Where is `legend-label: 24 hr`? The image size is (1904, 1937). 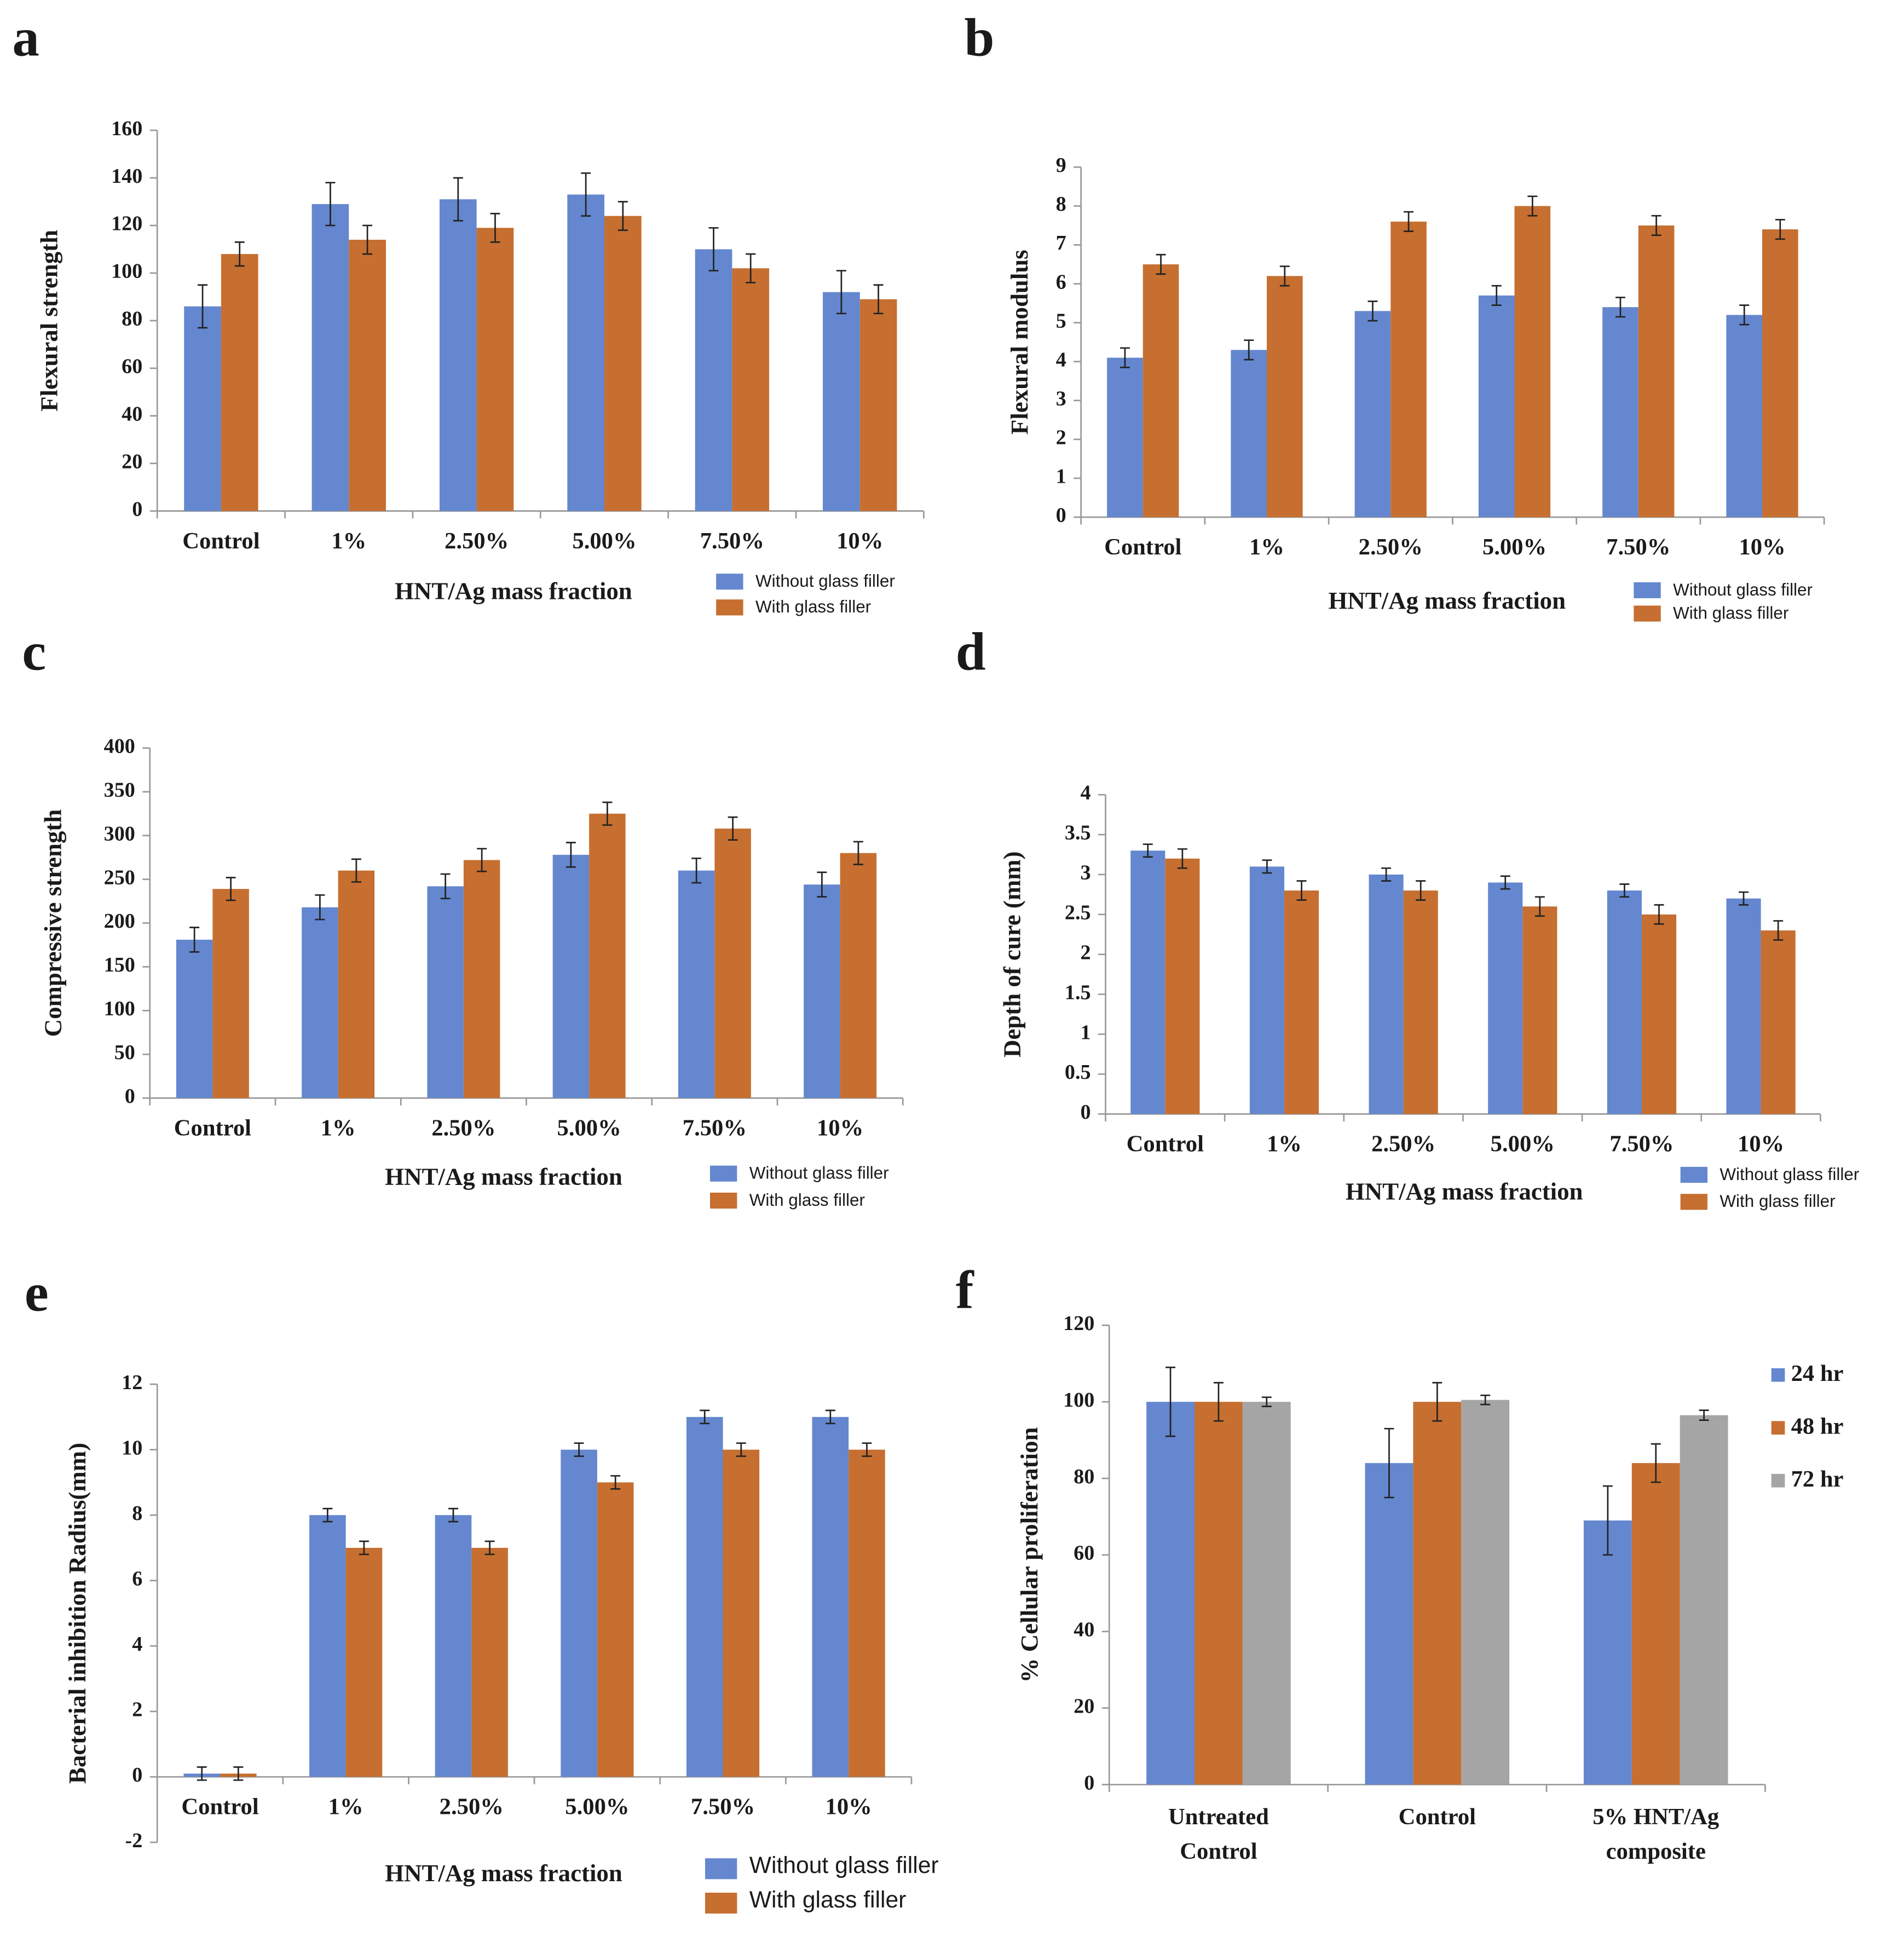
legend-label: 24 hr is located at coordinates (1817, 1373).